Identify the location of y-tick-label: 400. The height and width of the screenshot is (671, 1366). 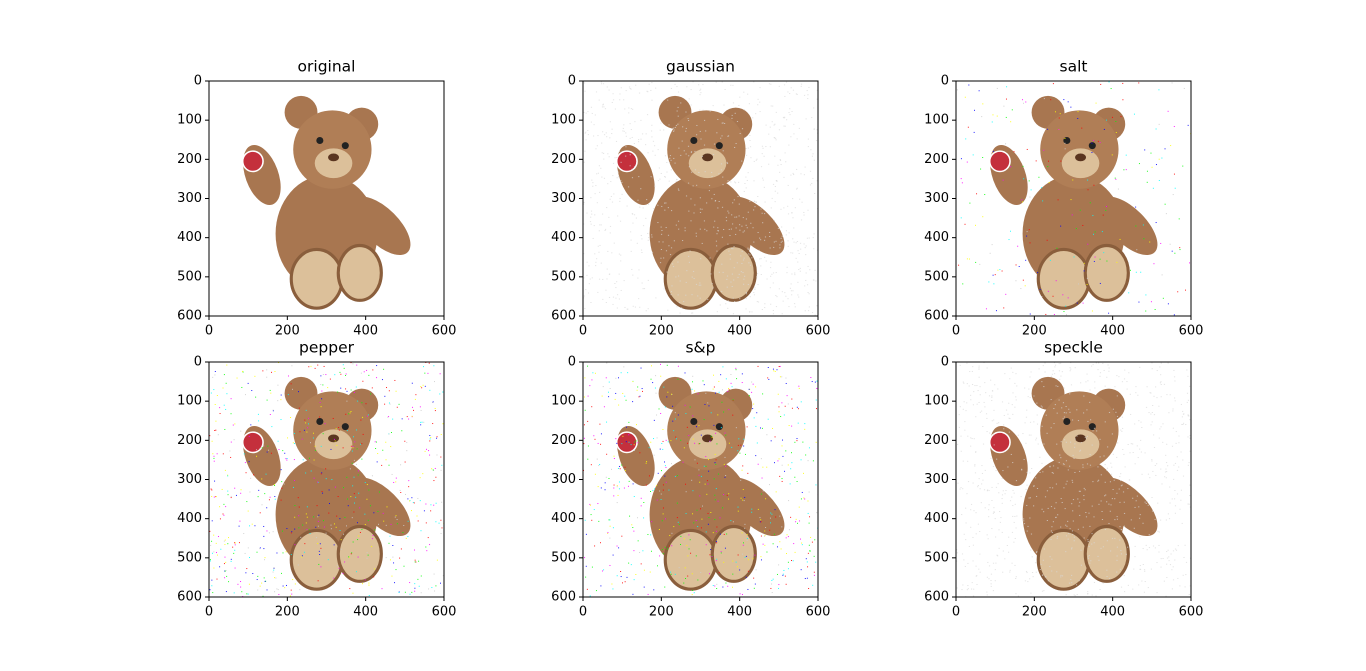
(936, 518).